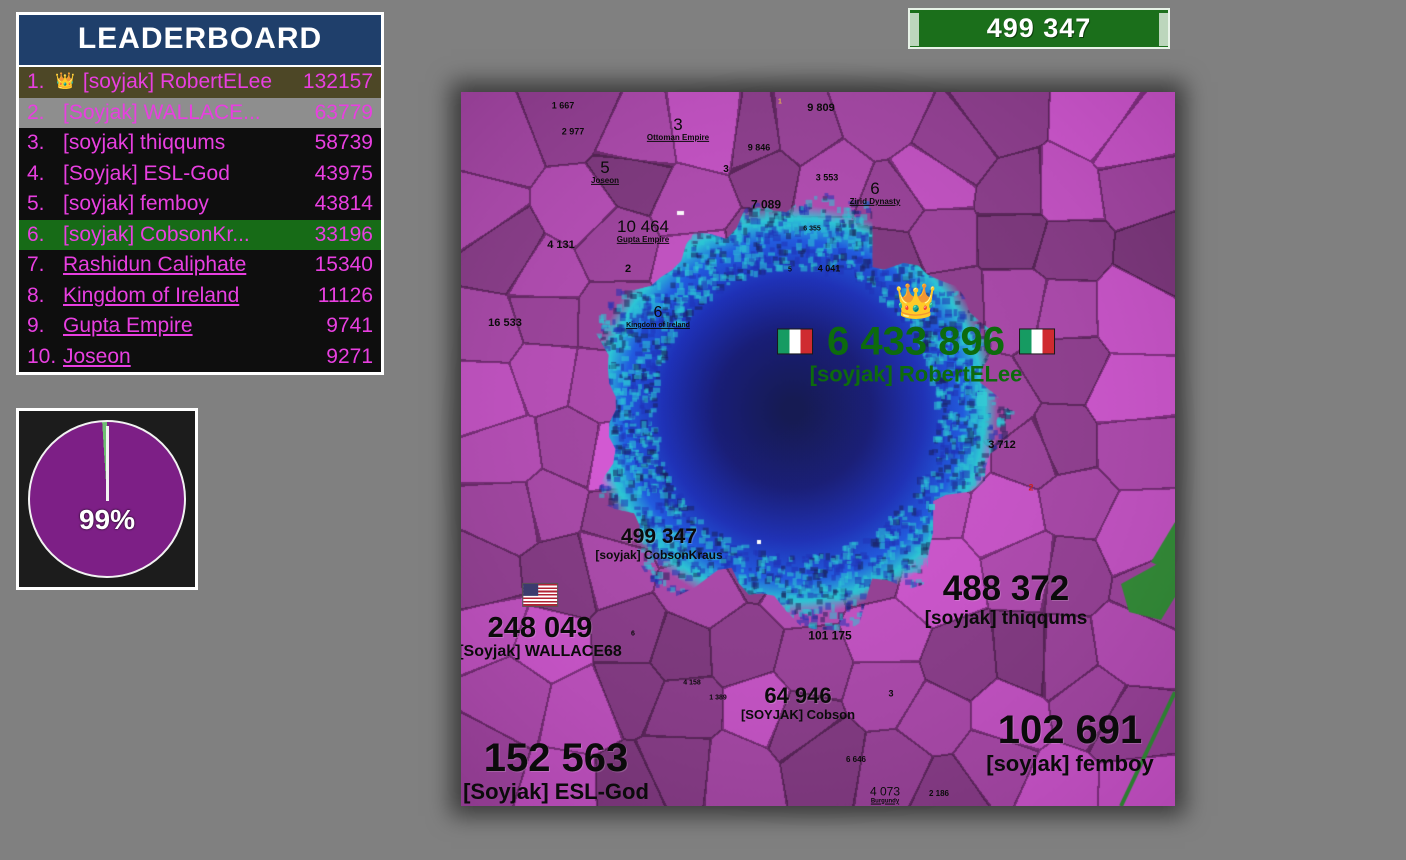  I want to click on leaderboard-score: 9271, so click(349, 356).